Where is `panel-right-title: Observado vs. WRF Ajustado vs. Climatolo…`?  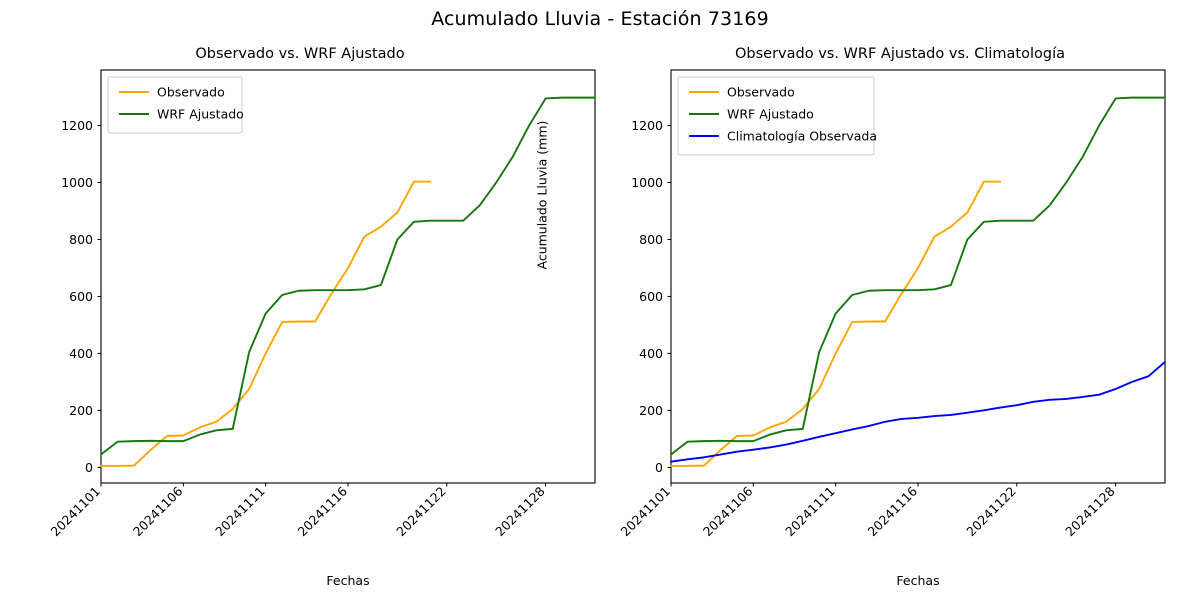 panel-right-title: Observado vs. WRF Ajustado vs. Climatolo… is located at coordinates (900, 54).